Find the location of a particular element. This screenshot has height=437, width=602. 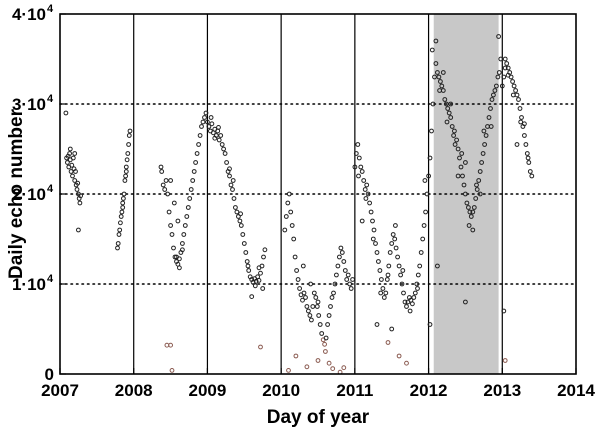

y-tick-exponent: 4 is located at coordinates (50, 9).